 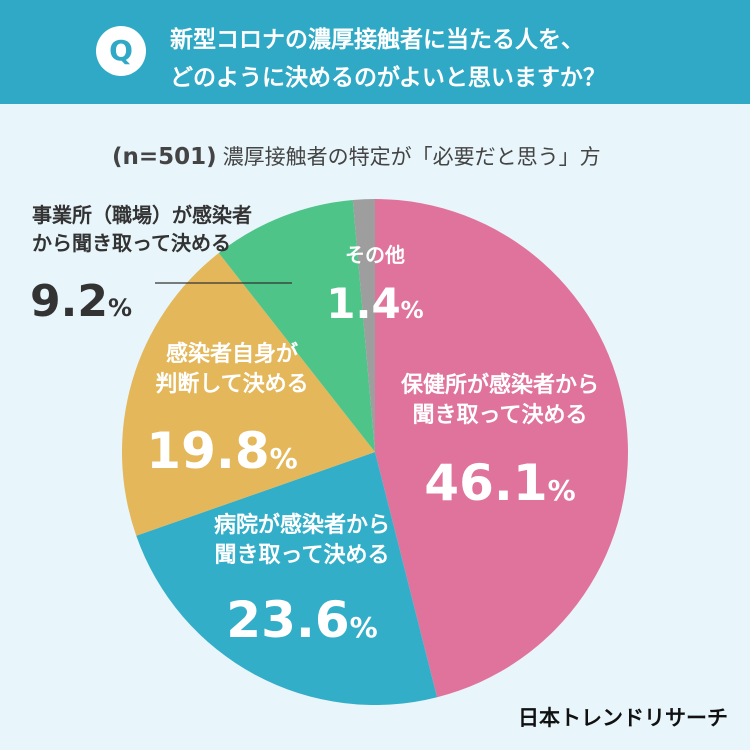 I want to click on slice-label: 事業所（職場）が感染者, so click(x=142, y=215).